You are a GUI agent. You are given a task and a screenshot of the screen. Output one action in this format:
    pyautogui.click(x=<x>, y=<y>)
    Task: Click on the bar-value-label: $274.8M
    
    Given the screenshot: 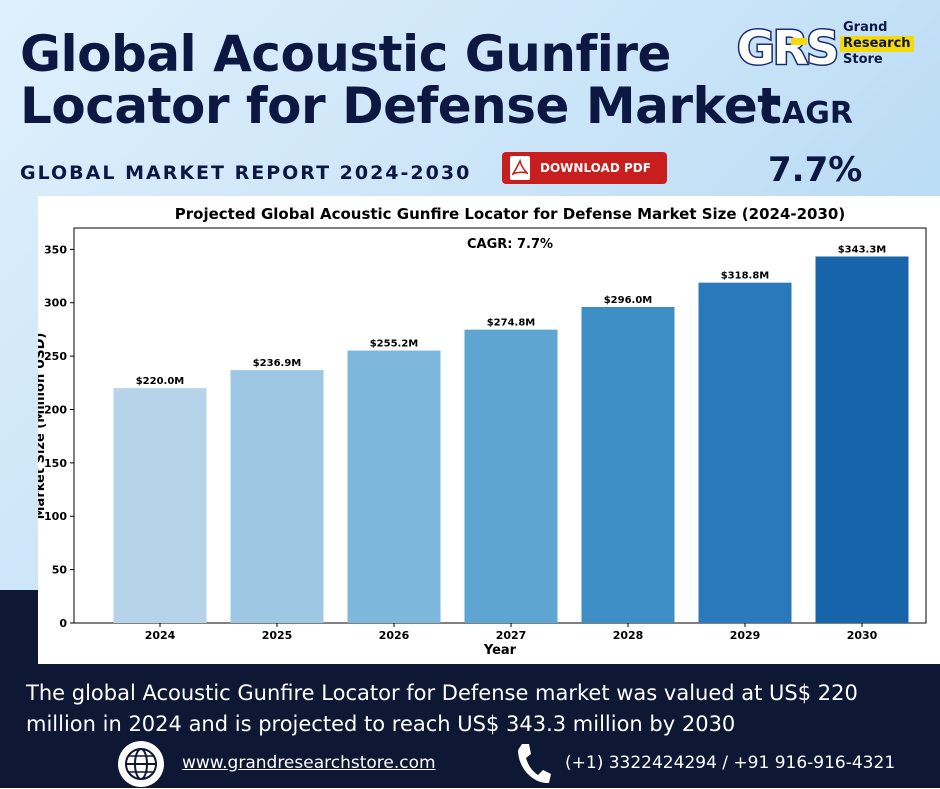 What is the action you would take?
    pyautogui.click(x=511, y=323)
    